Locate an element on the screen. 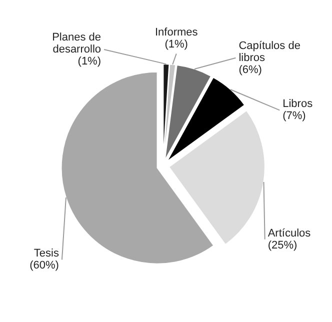  data-label: (7%) is located at coordinates (294, 116).